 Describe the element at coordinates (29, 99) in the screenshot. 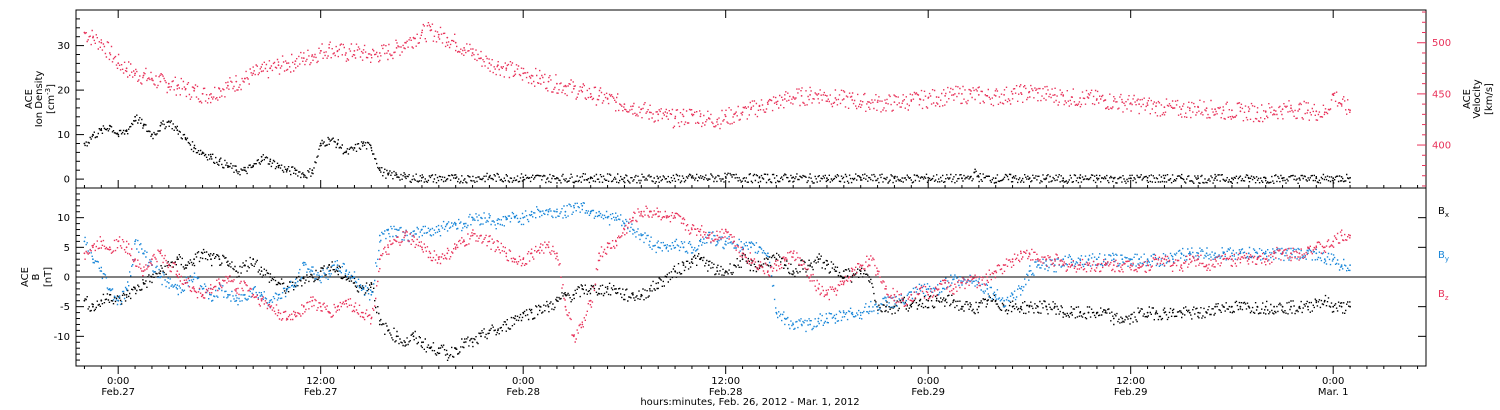

I see `y-axis-title-left-line1: ACE` at that location.